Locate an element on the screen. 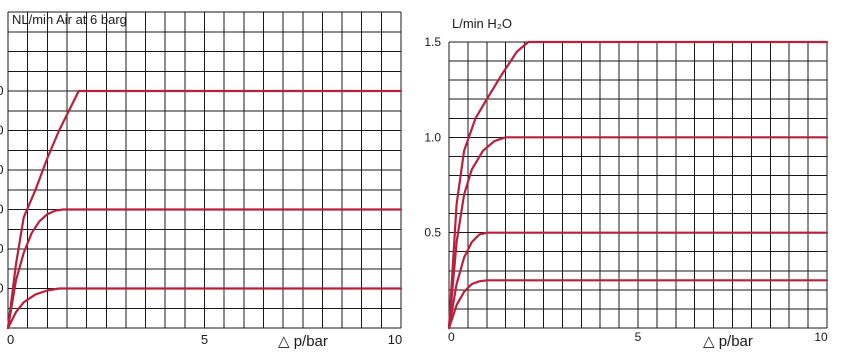  air-x-tick-label: 0 is located at coordinates (10, 339).